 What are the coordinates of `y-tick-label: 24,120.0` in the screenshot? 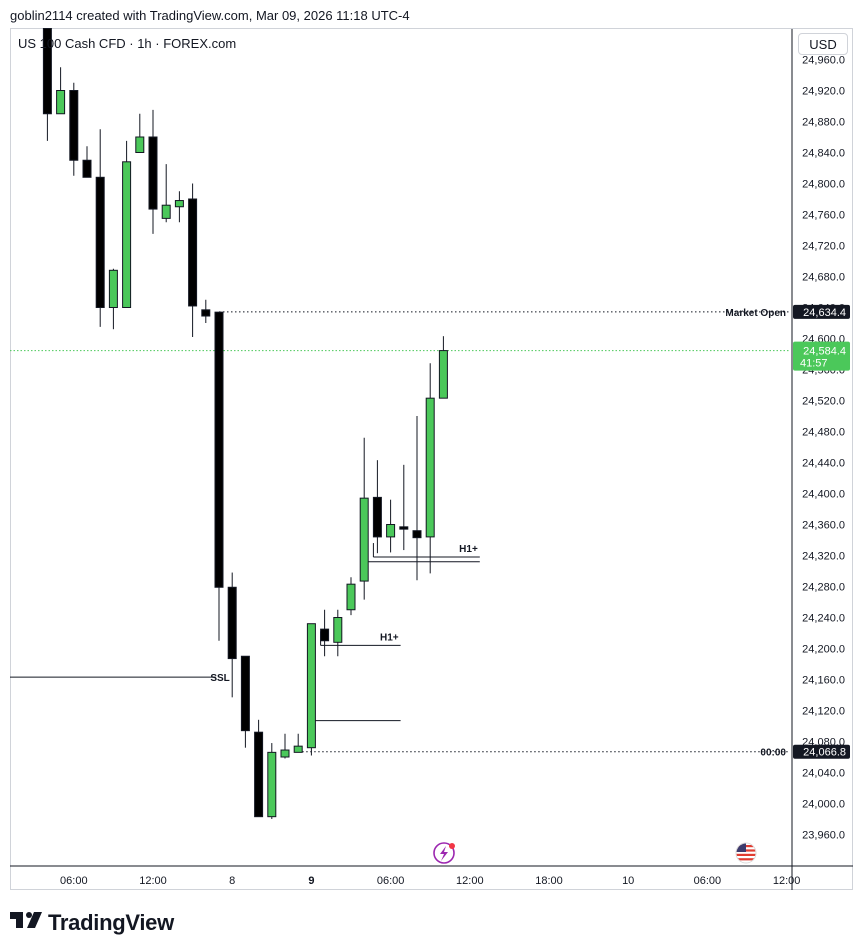 It's located at (823, 712).